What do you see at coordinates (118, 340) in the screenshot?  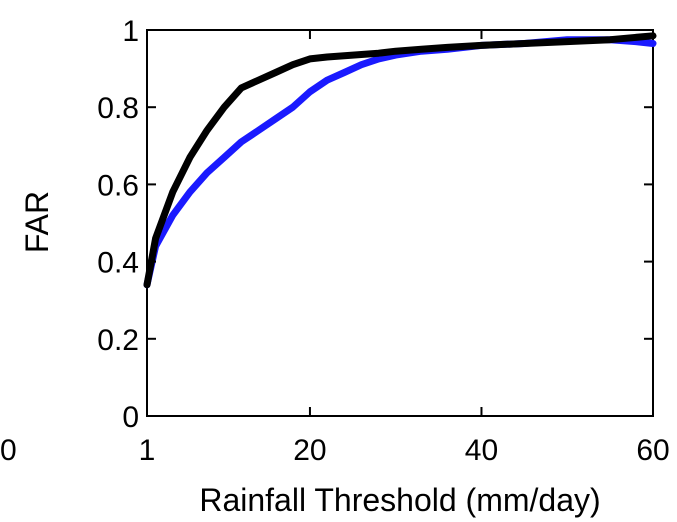 I see `y-tick-label-1: 0.2` at bounding box center [118, 340].